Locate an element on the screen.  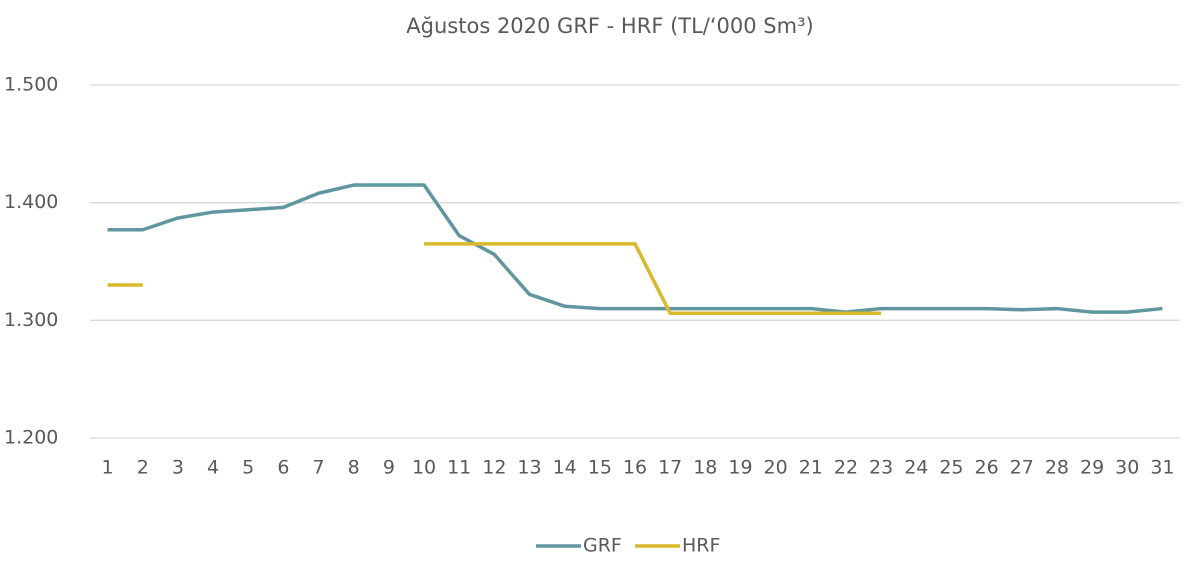
x-tick-label: 25 is located at coordinates (951, 468).